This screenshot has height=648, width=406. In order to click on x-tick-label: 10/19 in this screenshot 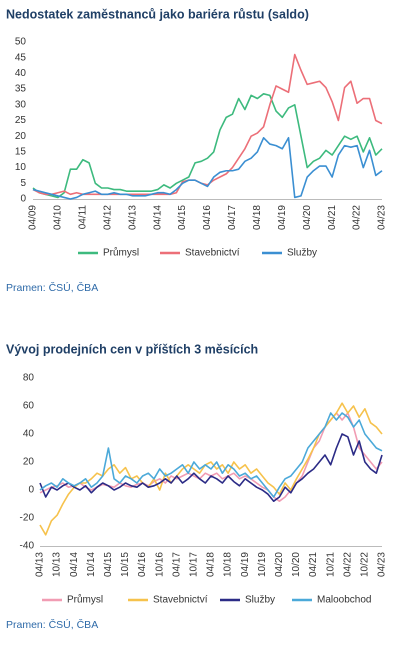, I will do `click(262, 564)`.